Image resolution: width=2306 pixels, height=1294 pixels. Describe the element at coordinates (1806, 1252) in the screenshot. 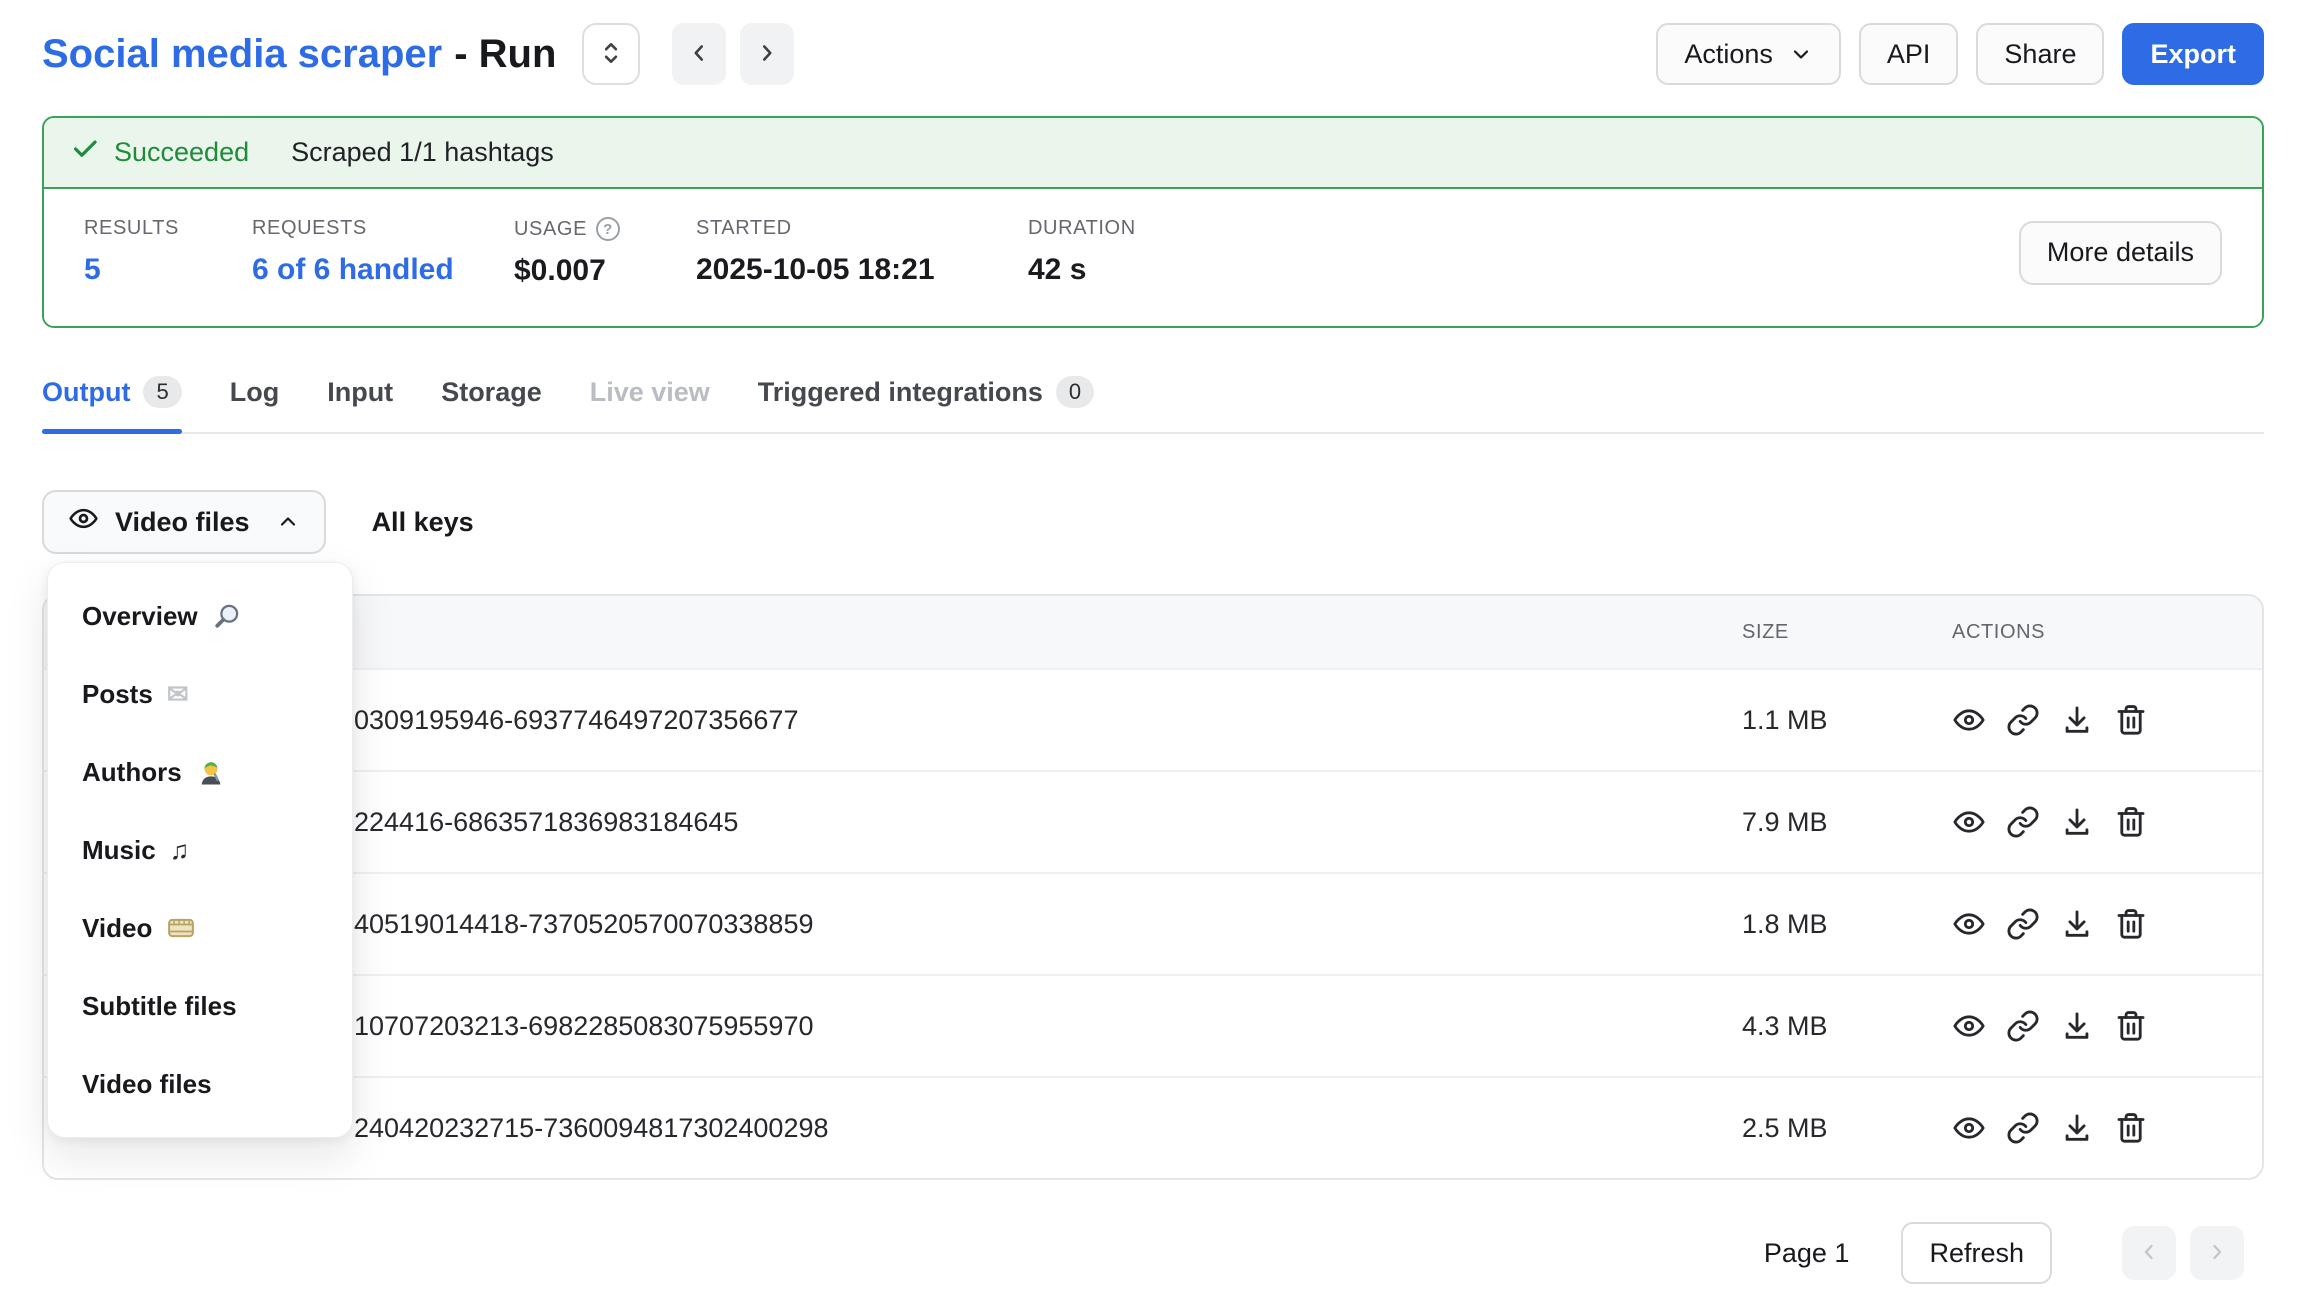

I see `page-indicator: Page 1` at that location.